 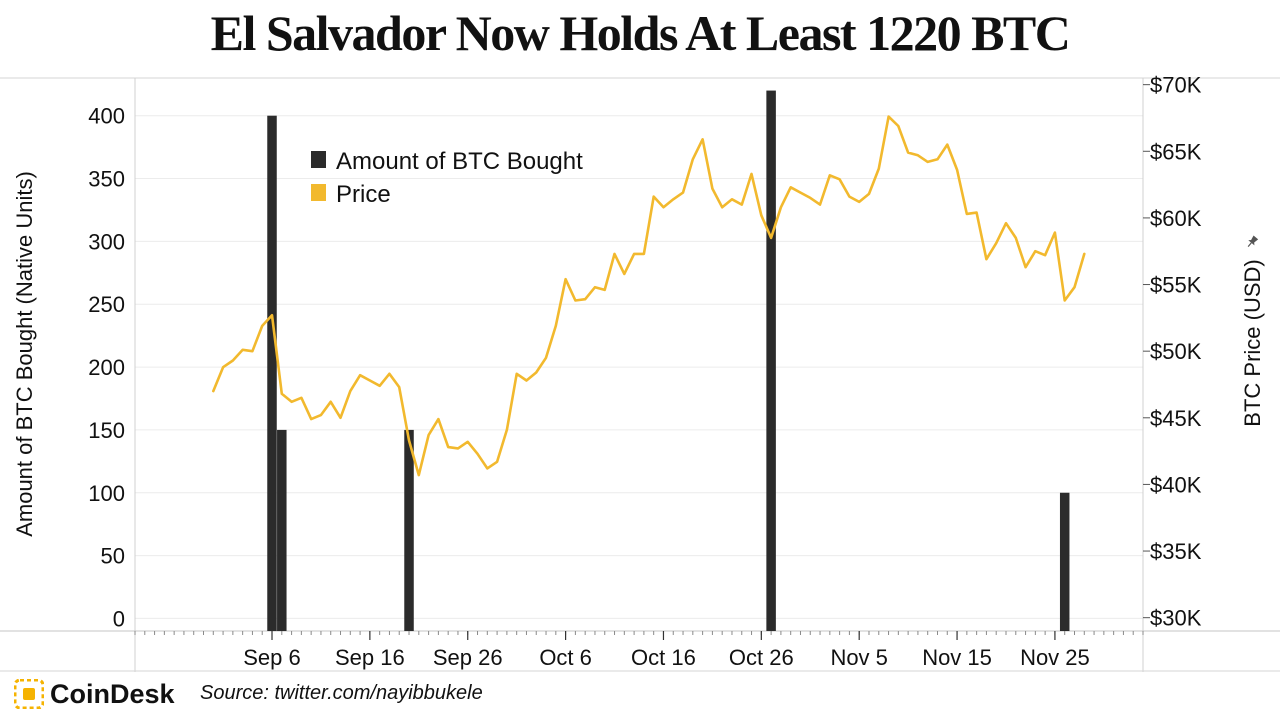 What do you see at coordinates (957, 657) in the screenshot?
I see `x-tick-label: Nov 15` at bounding box center [957, 657].